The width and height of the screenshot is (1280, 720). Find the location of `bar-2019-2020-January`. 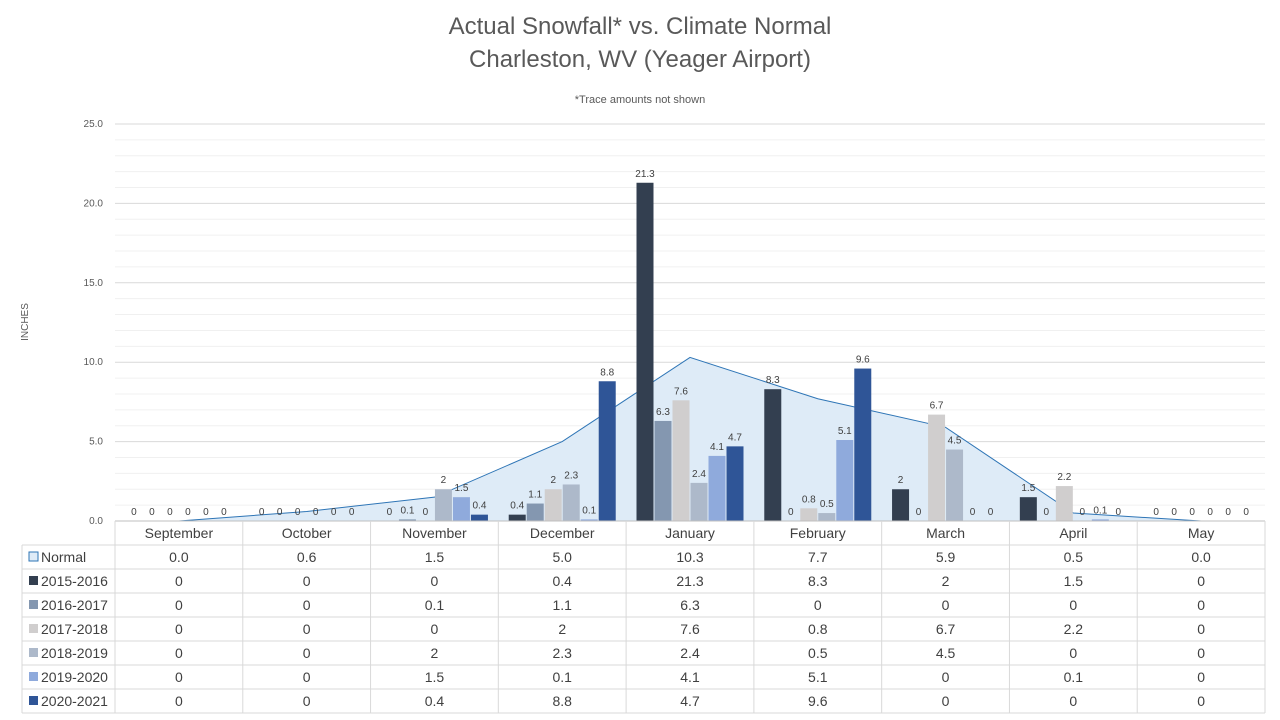

bar-2019-2020-January is located at coordinates (717, 488).